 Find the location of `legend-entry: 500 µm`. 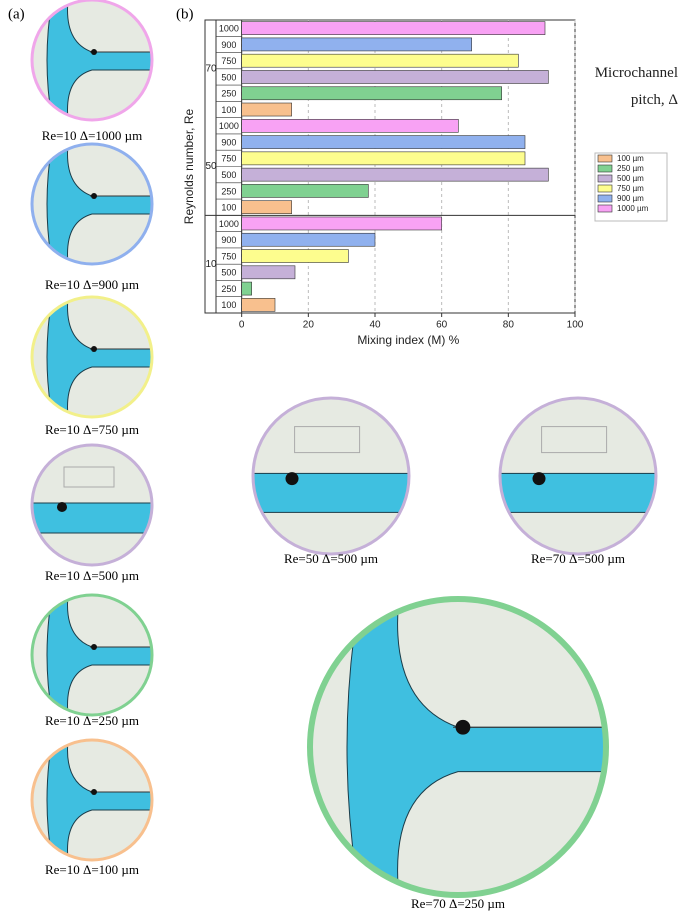

legend-entry: 500 µm is located at coordinates (630, 178).